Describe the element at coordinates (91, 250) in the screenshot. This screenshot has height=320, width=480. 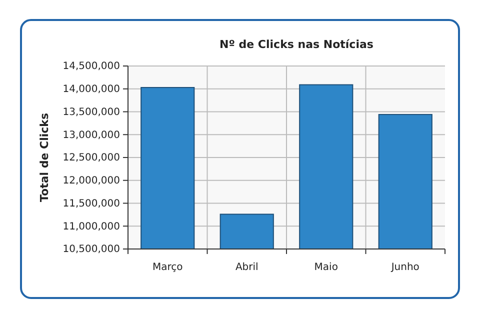
I see `y-tick-label: 10,500,000` at that location.